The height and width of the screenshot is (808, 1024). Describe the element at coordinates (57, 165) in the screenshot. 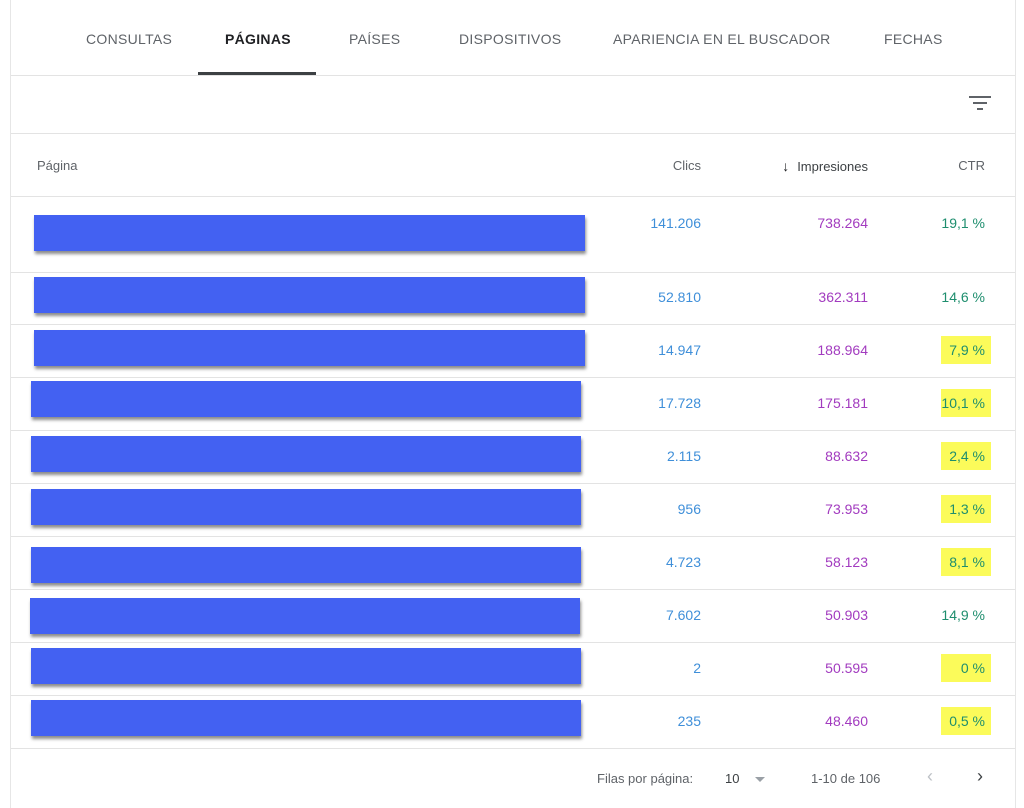

I see `column-header-page: Página` at that location.